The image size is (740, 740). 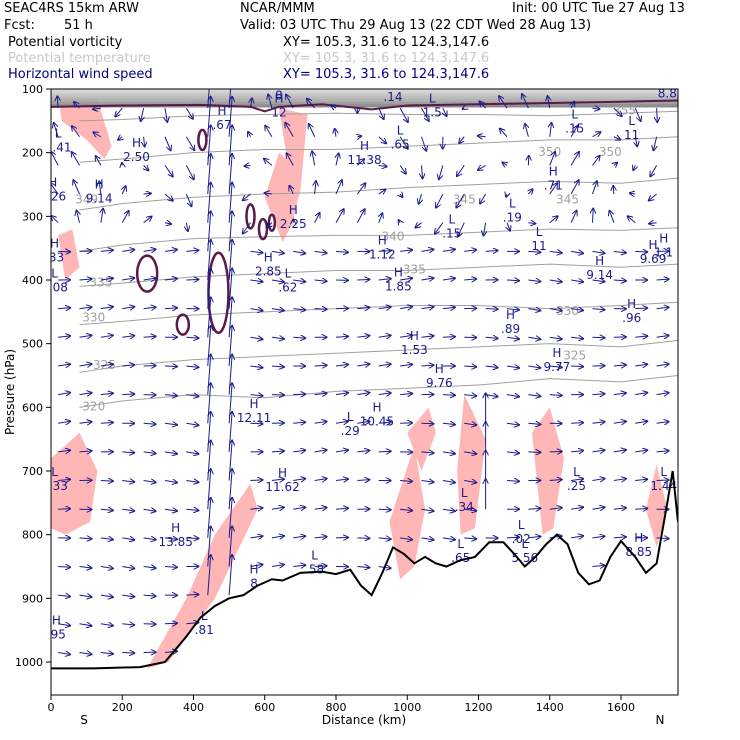 I want to click on x-tick-label: 200, so click(x=122, y=707).